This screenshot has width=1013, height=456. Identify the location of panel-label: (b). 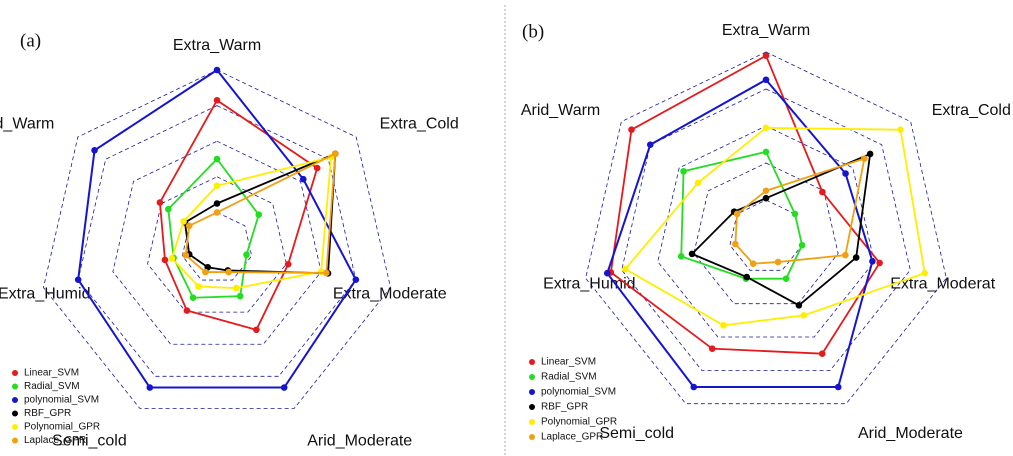
(533, 31).